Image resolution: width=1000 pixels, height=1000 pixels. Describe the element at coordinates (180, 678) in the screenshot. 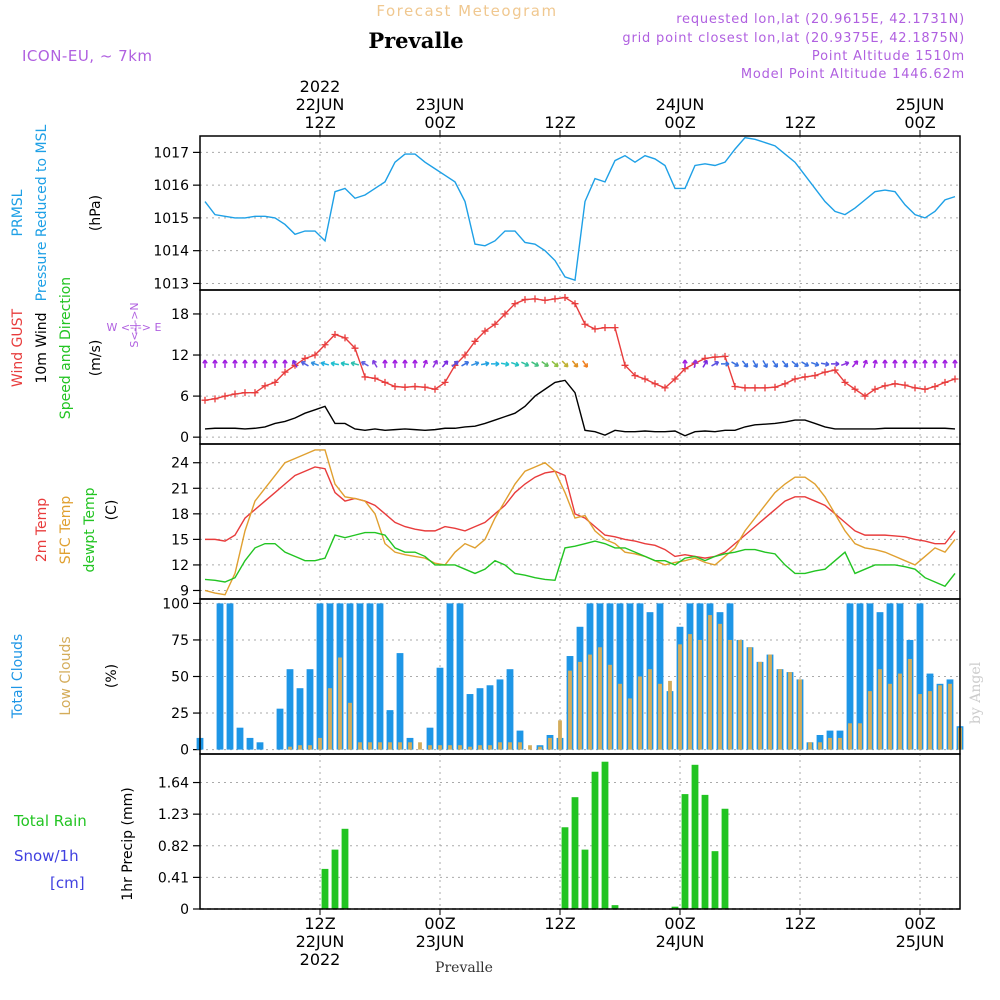

I see `y-tick-label: 50` at that location.